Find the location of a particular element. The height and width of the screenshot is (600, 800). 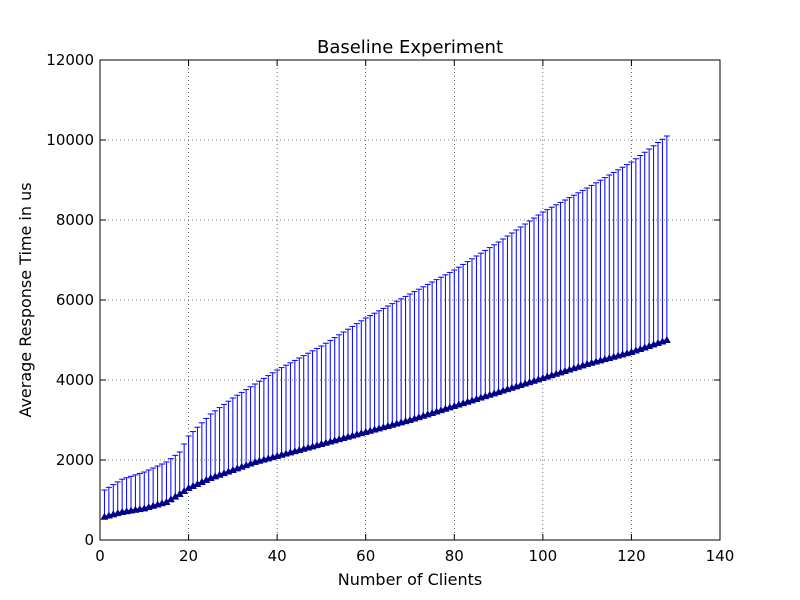

y-tick-label: 6000 is located at coordinates (75, 300).